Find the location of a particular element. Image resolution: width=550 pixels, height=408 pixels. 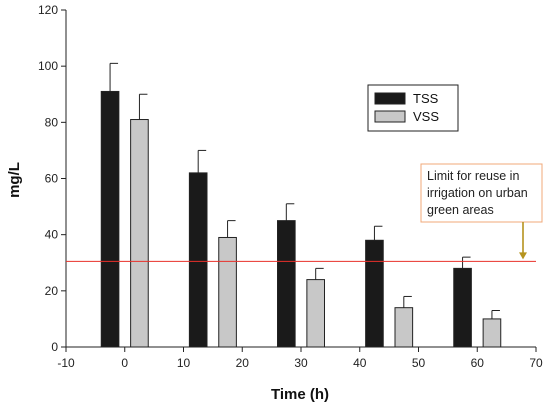

y-tick-label: 120 is located at coordinates (48, 10).